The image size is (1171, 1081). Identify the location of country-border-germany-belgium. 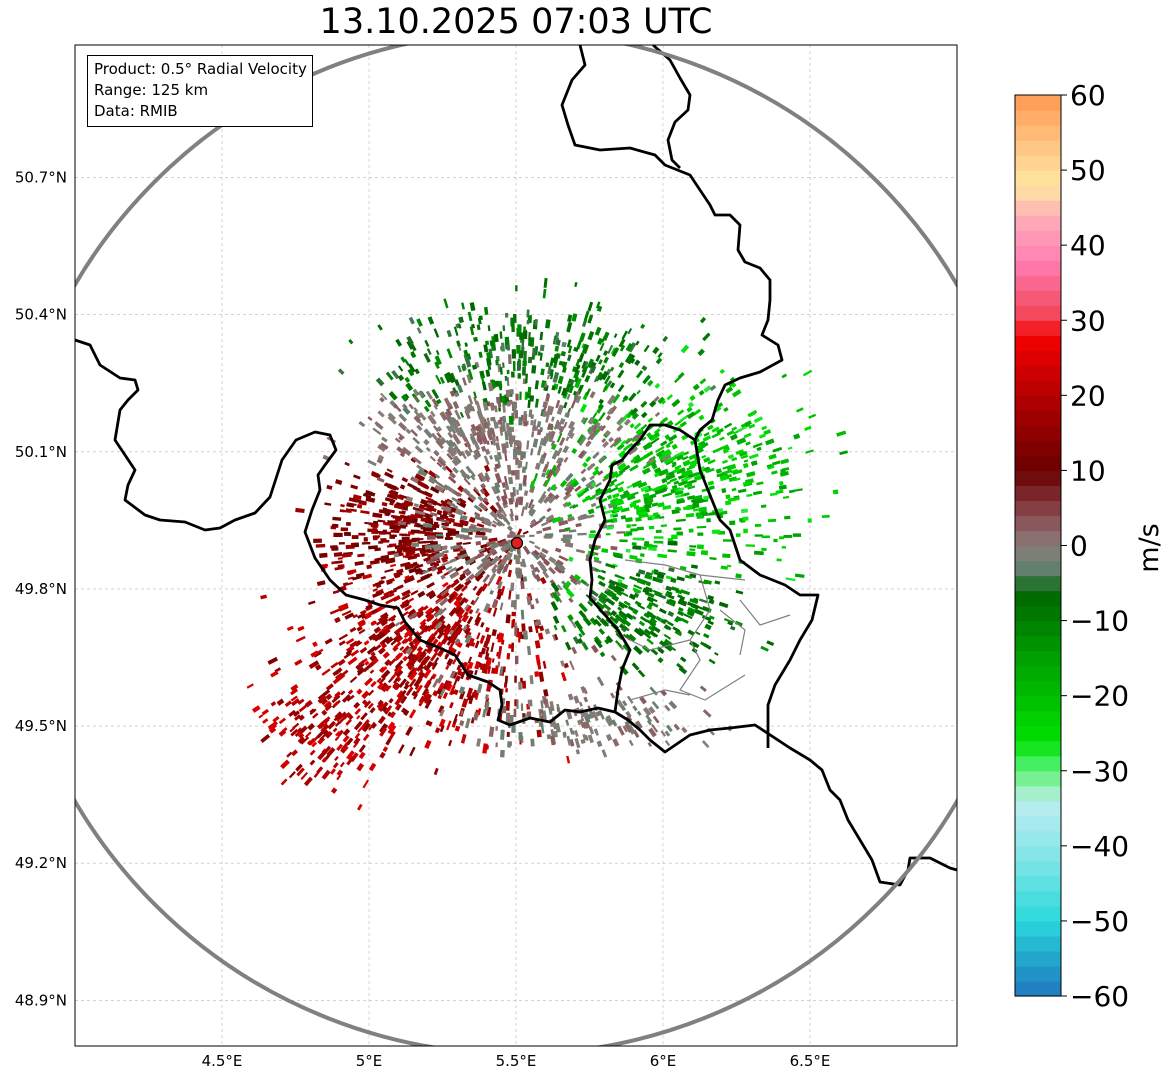
(672, 379).